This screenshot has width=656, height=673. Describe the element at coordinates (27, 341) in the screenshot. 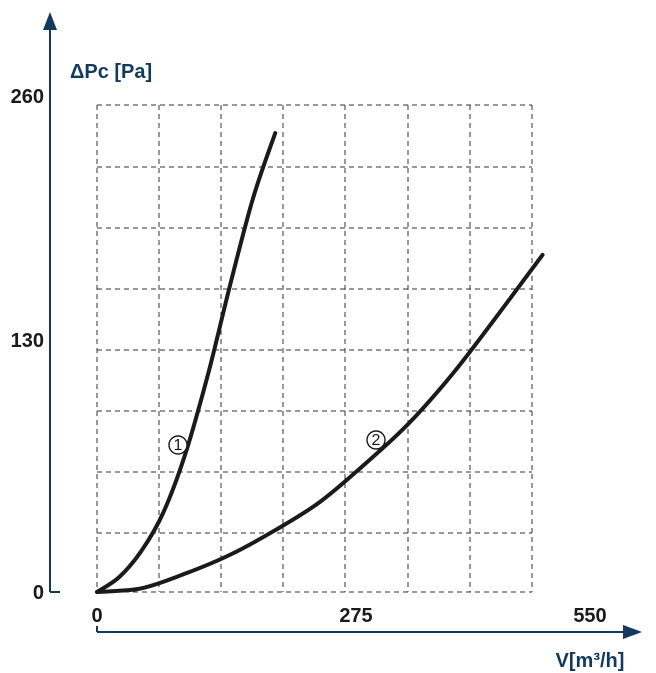

I see `y-tick-label: 130` at that location.